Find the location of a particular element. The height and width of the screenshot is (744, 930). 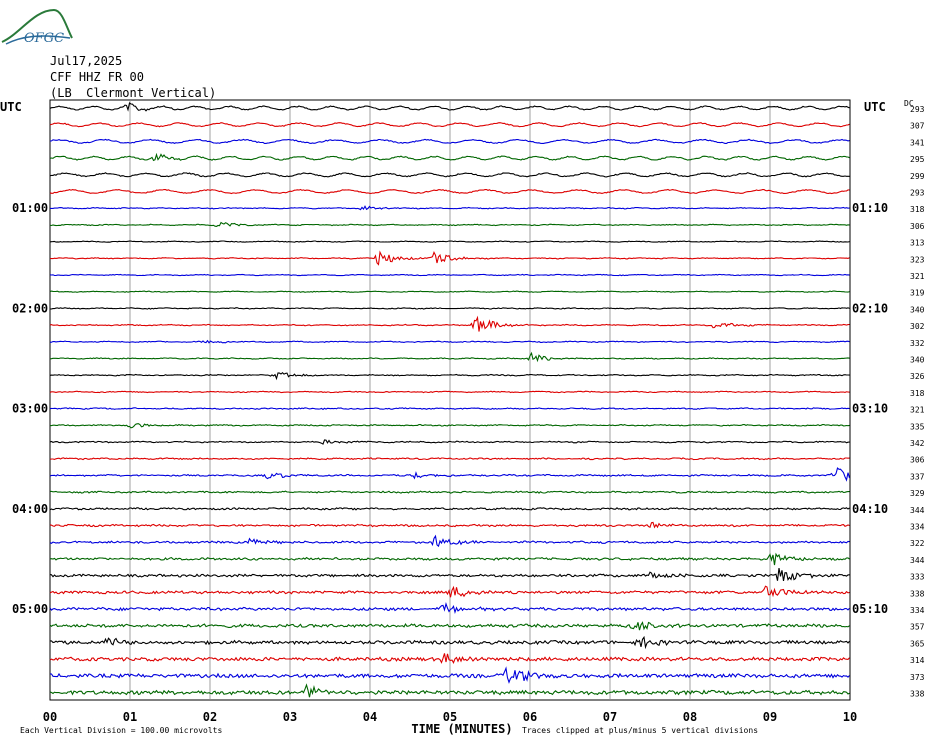

dc-value-label: 314 is located at coordinates (917, 660).